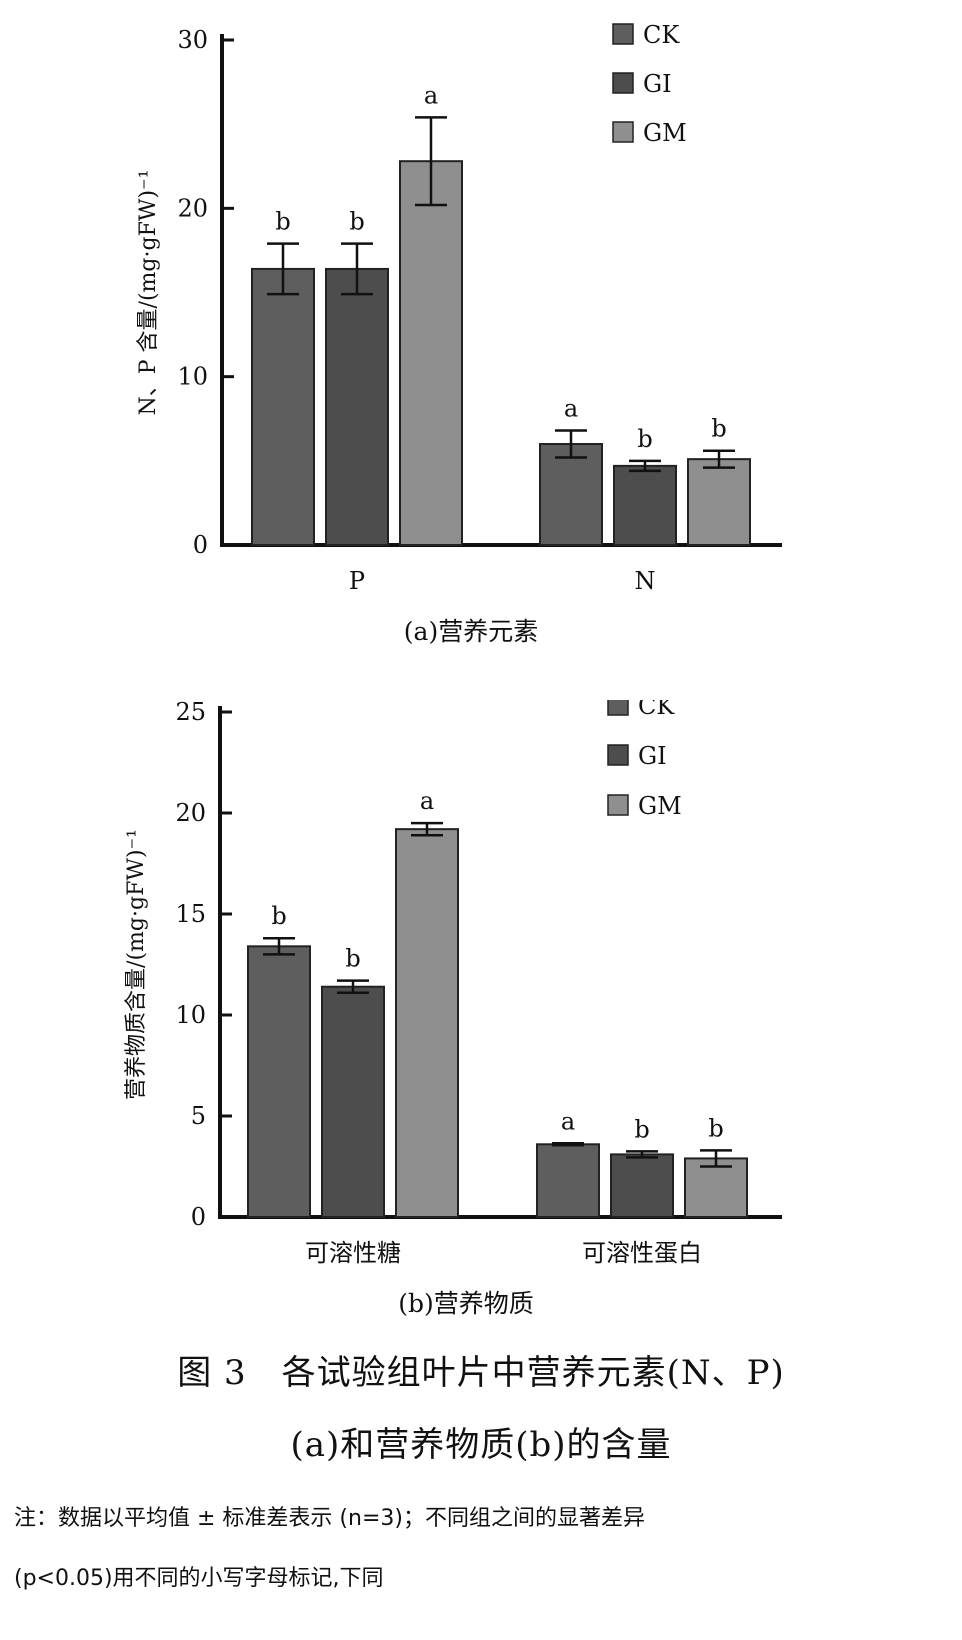  I want to click on figure-note-line2: (p<0.05)用不同的小写字母标记,下同, so click(199, 1578).